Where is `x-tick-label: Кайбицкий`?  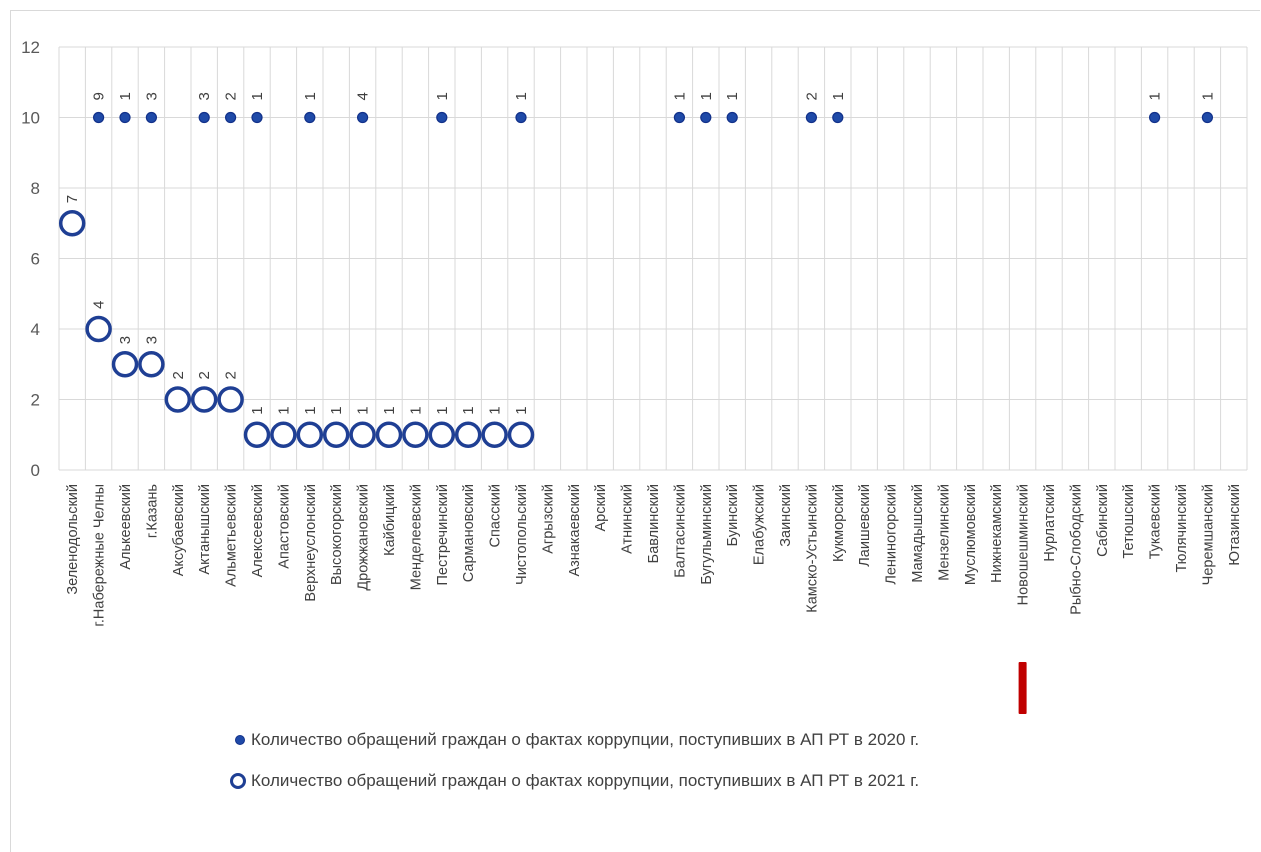
x-tick-label: Кайбицкий is located at coordinates (390, 520).